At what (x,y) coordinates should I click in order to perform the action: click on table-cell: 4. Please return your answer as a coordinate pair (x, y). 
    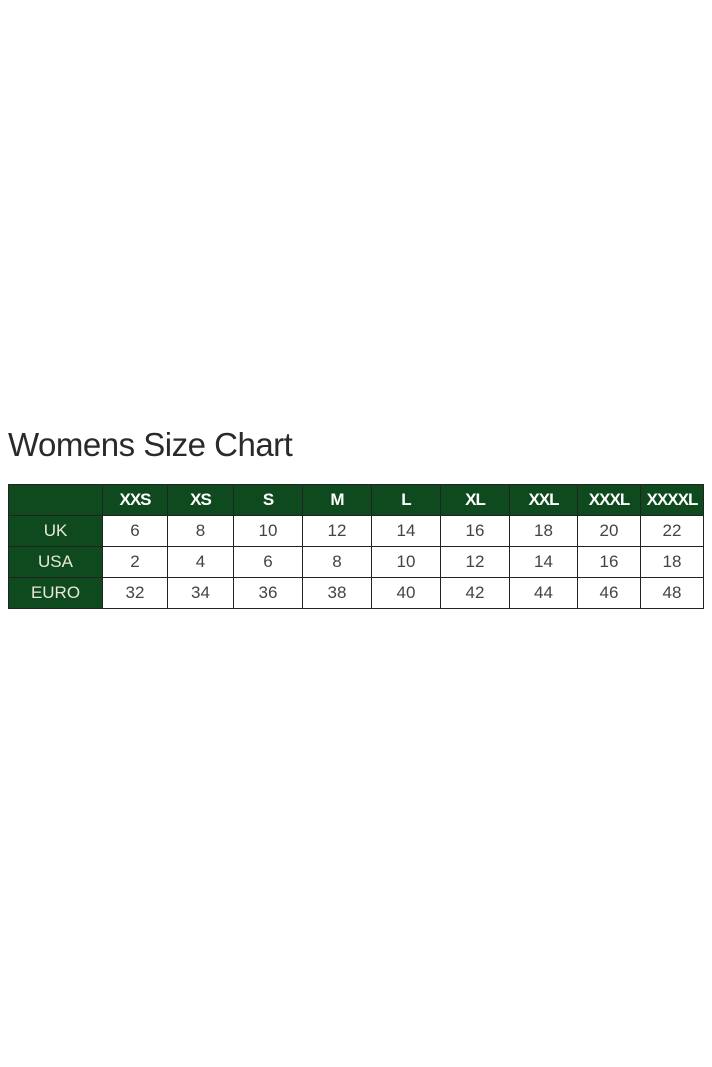
    Looking at the image, I should click on (200, 562).